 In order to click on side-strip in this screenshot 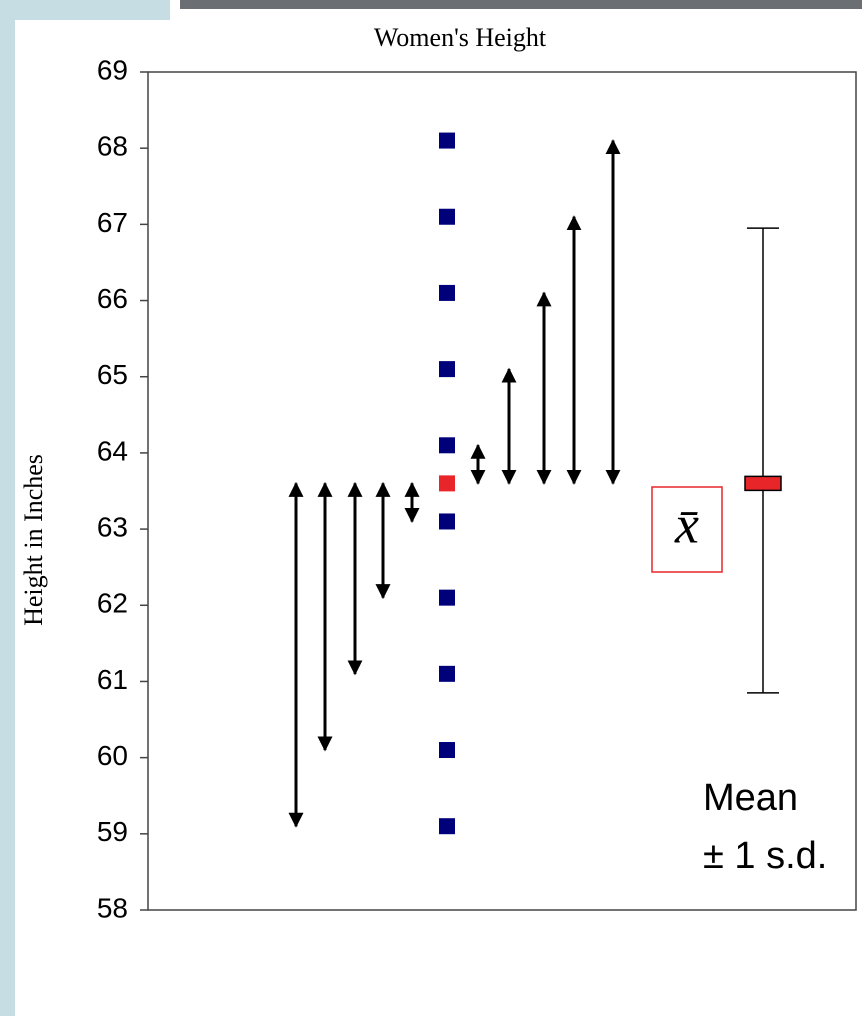, I will do `click(7, 508)`.